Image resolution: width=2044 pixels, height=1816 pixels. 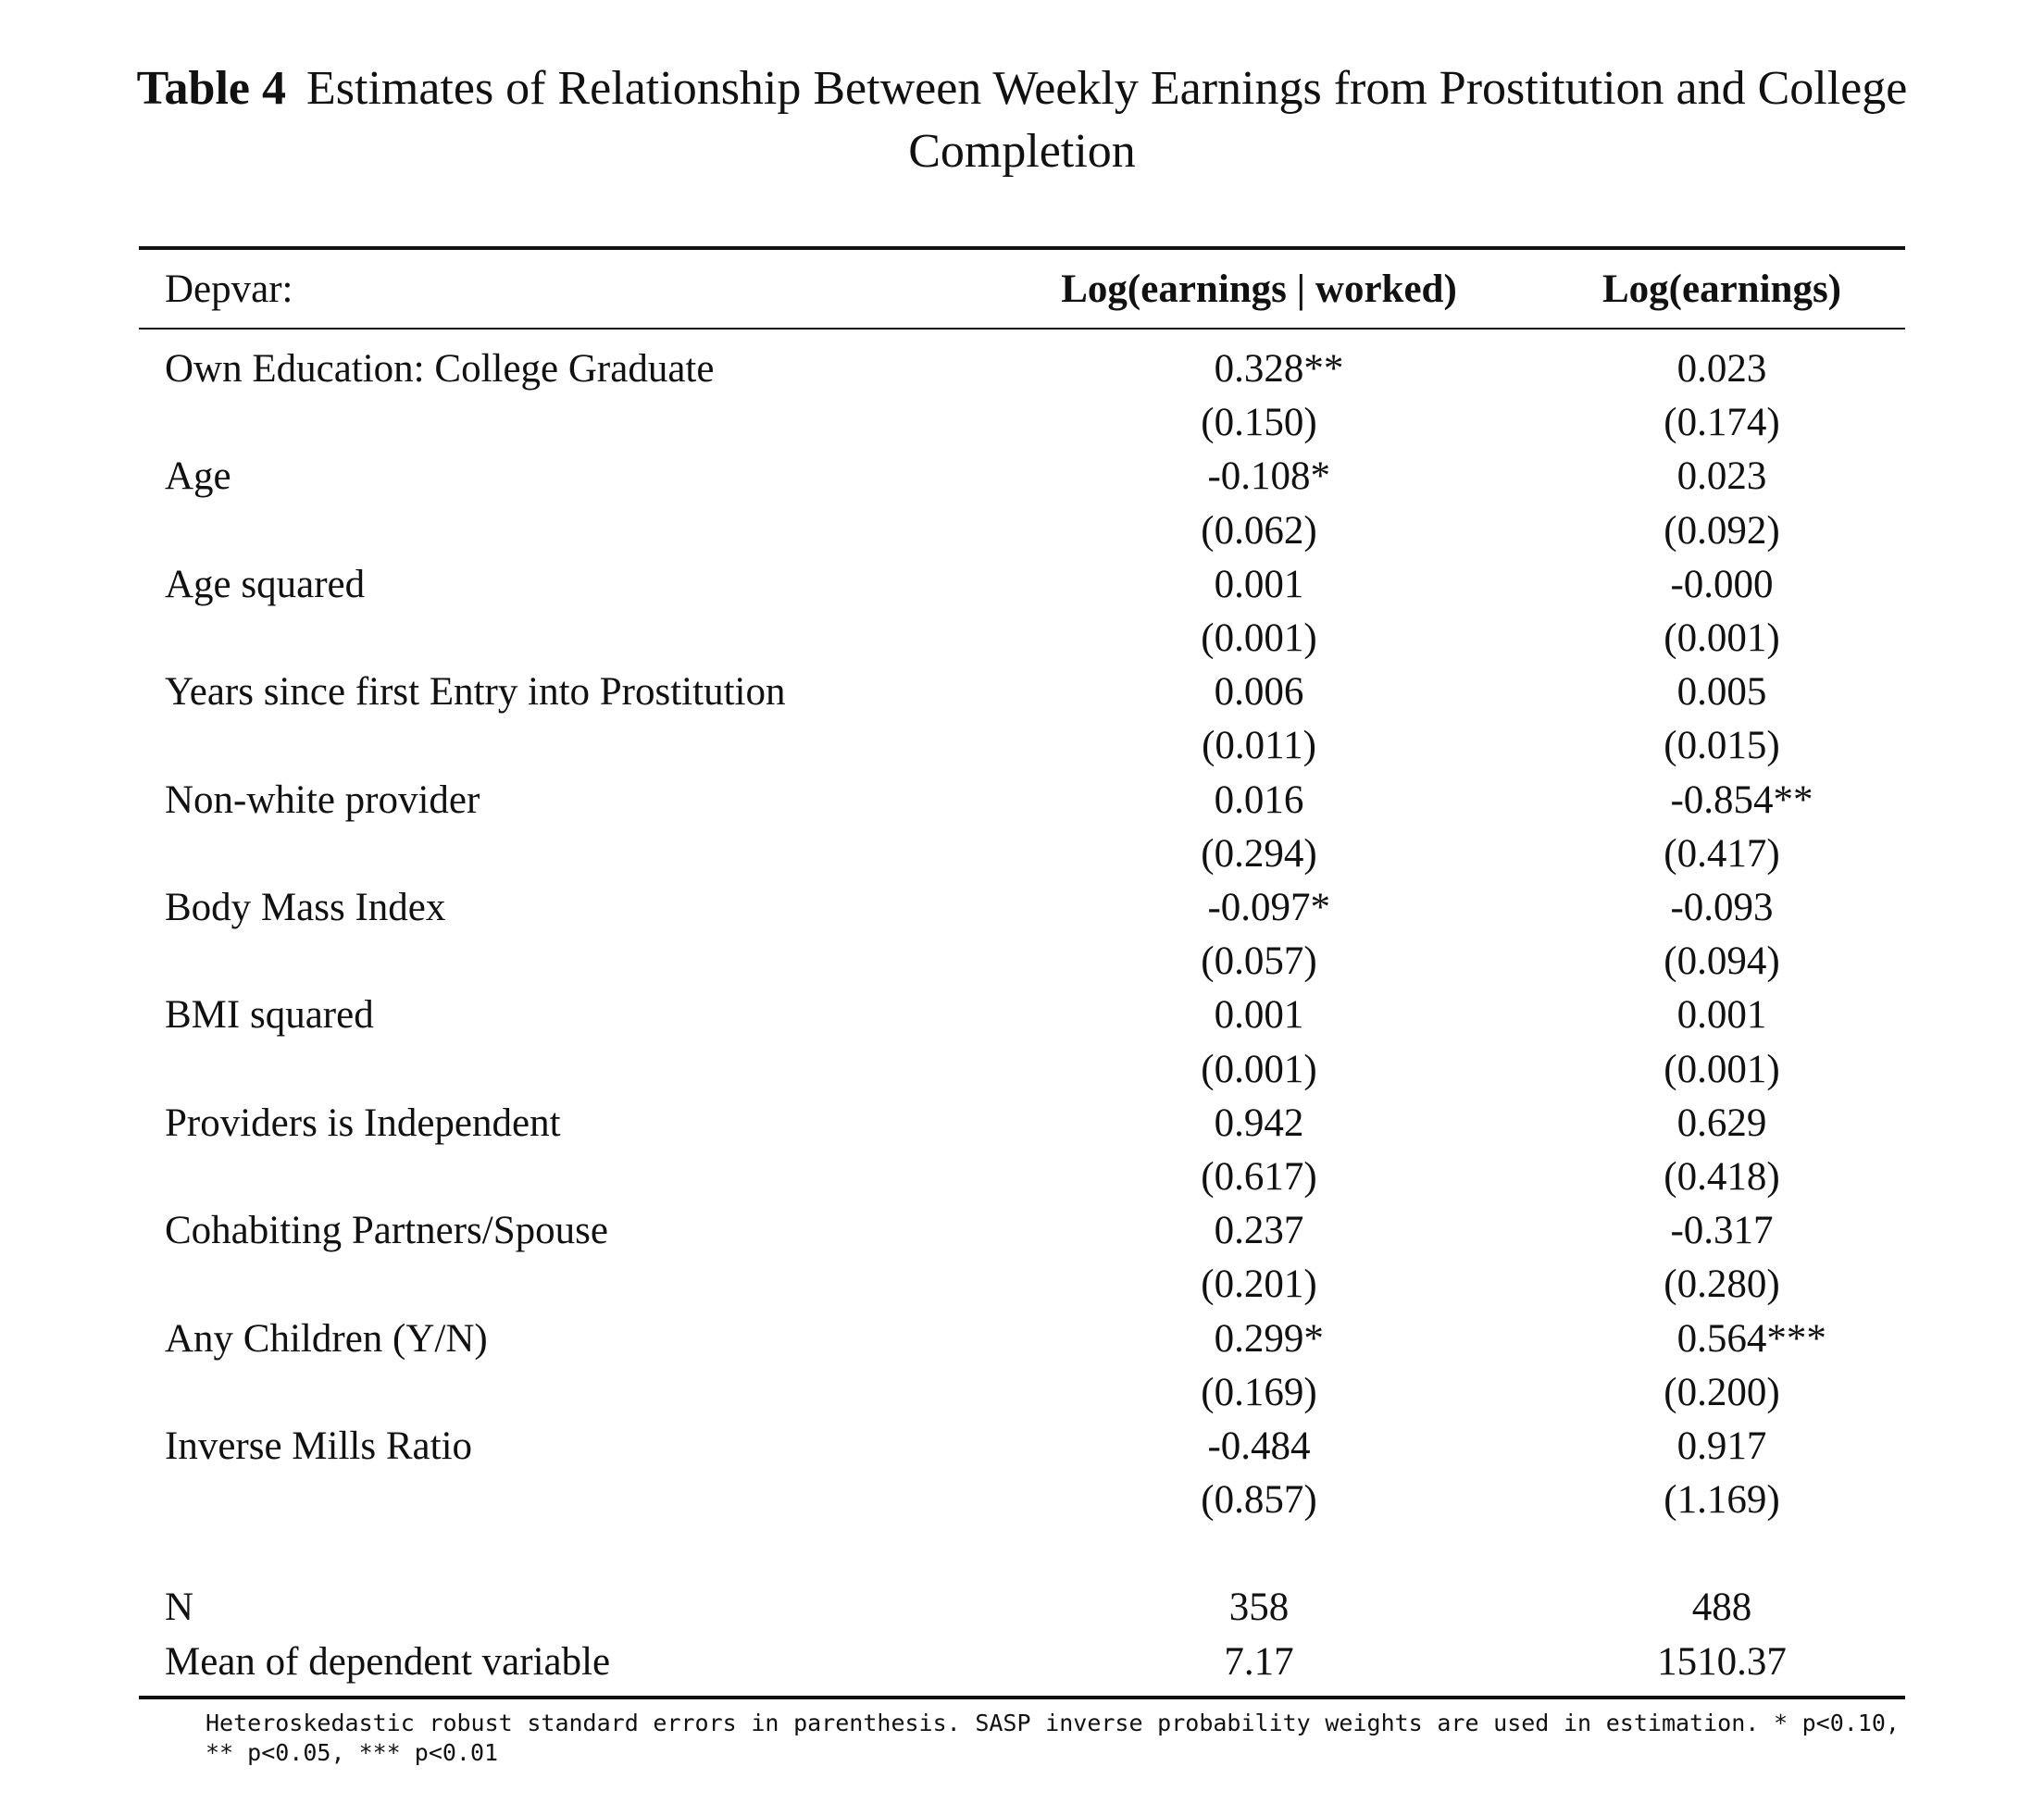 What do you see at coordinates (1722, 745) in the screenshot?
I see `cell-value: (0.015)` at bounding box center [1722, 745].